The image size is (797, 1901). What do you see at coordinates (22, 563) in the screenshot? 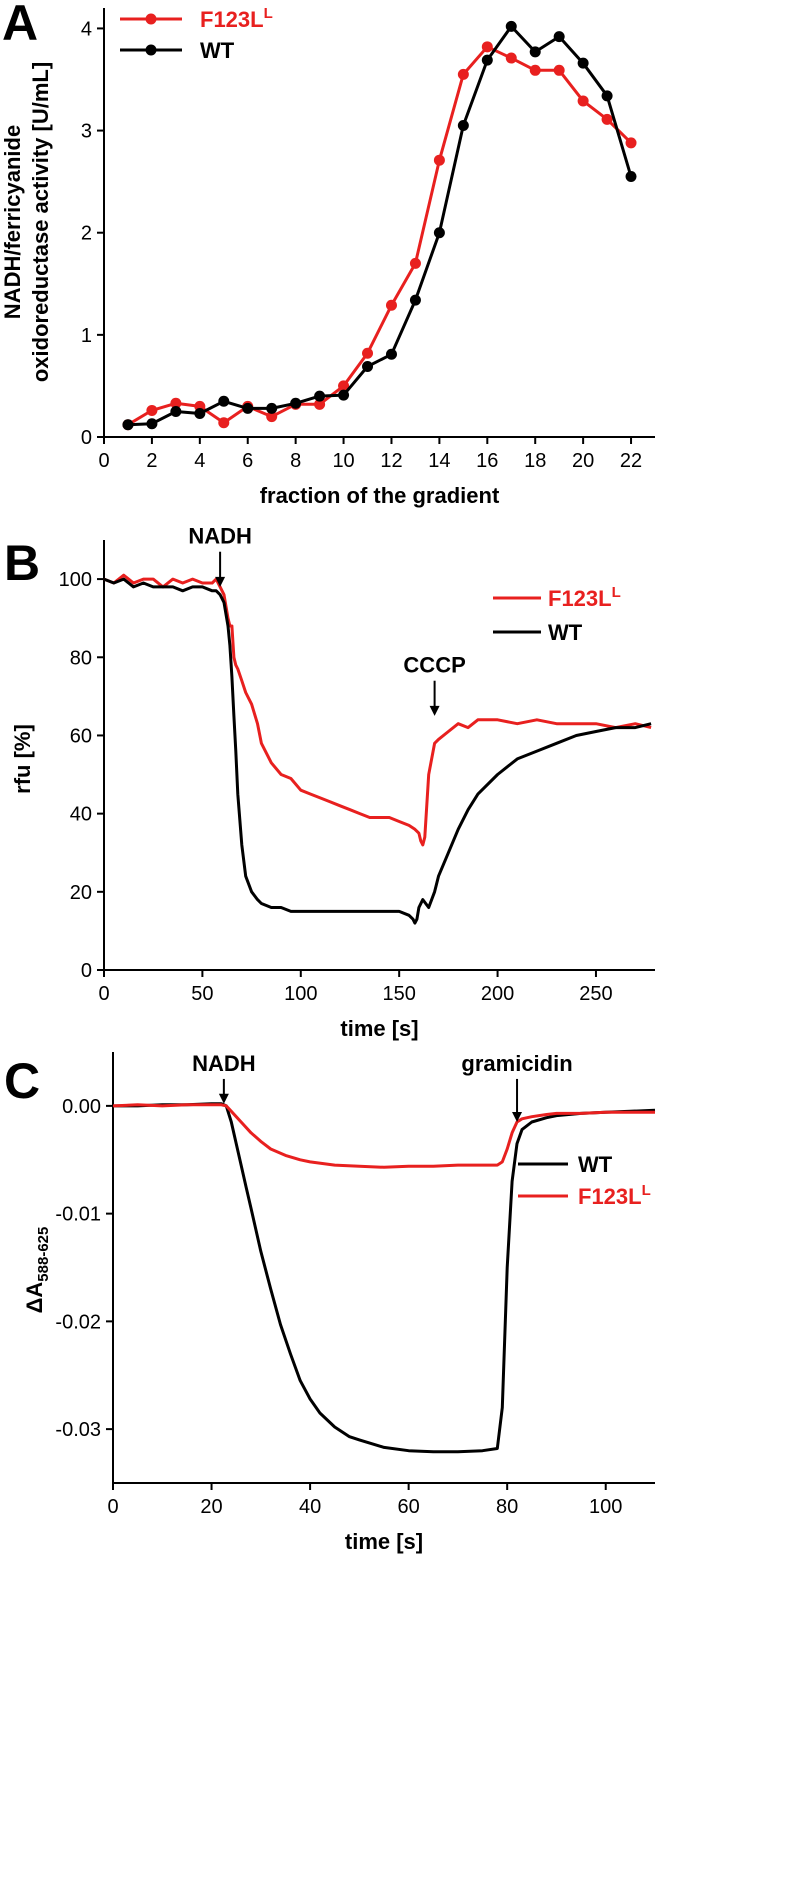
I see `panel-letter: B` at bounding box center [22, 563].